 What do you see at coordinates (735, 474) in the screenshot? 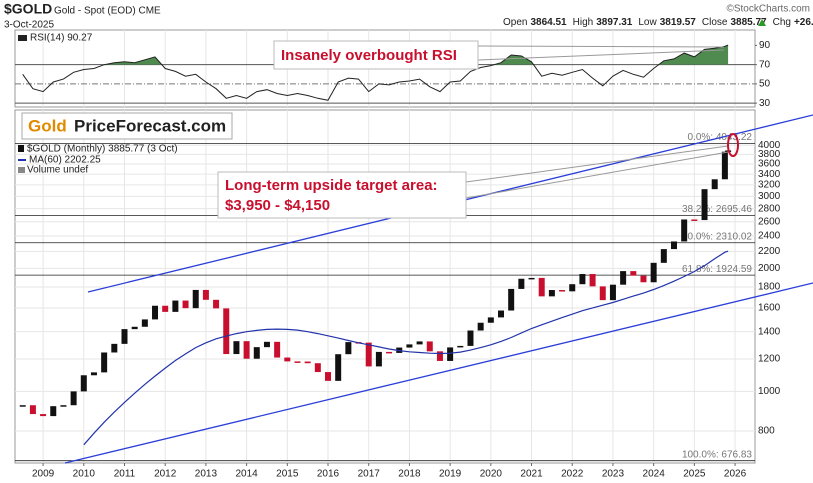
I see `x-tick-label: 2026` at bounding box center [735, 474].